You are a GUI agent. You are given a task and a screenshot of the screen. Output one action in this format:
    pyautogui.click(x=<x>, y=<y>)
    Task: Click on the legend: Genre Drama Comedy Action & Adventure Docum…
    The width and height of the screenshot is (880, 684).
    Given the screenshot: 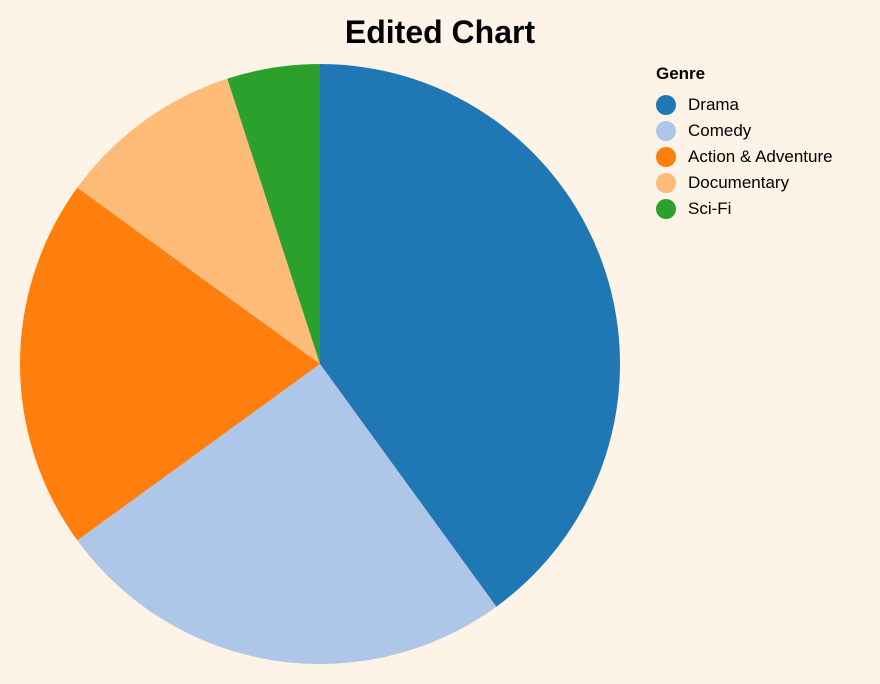 What is the action you would take?
    pyautogui.click(x=744, y=143)
    